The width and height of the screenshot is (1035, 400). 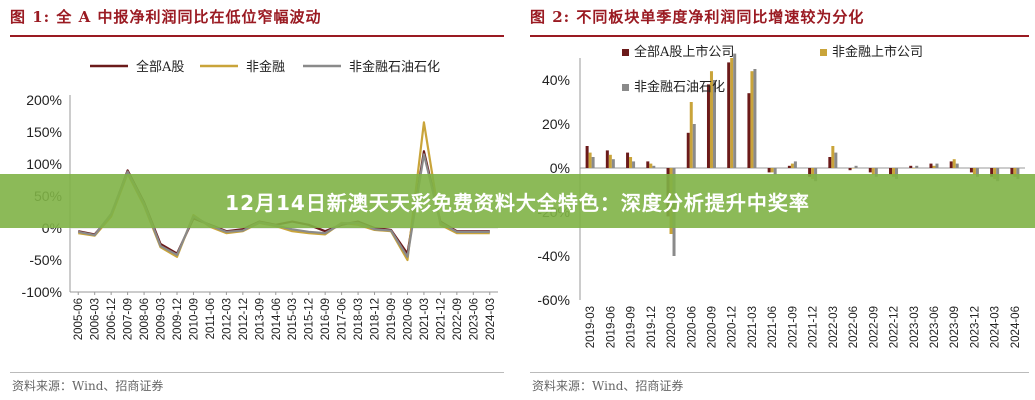 I want to click on x-tick-label: 2005-06, so click(x=79, y=319).